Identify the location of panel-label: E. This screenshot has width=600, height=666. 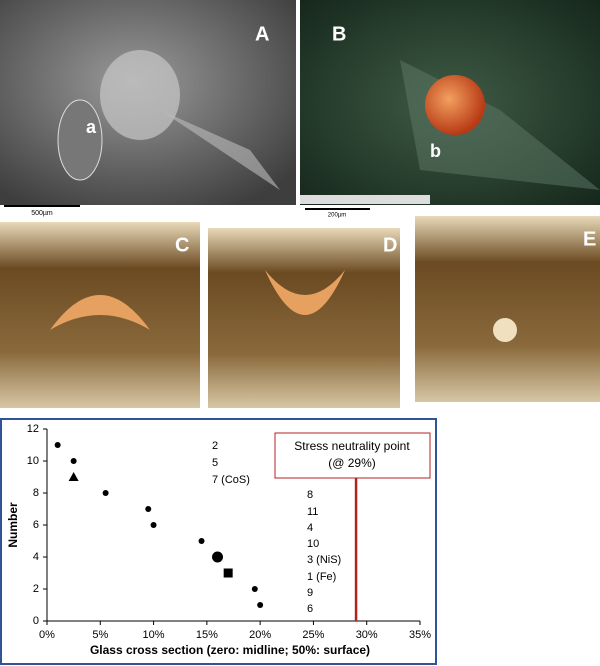
(589, 239).